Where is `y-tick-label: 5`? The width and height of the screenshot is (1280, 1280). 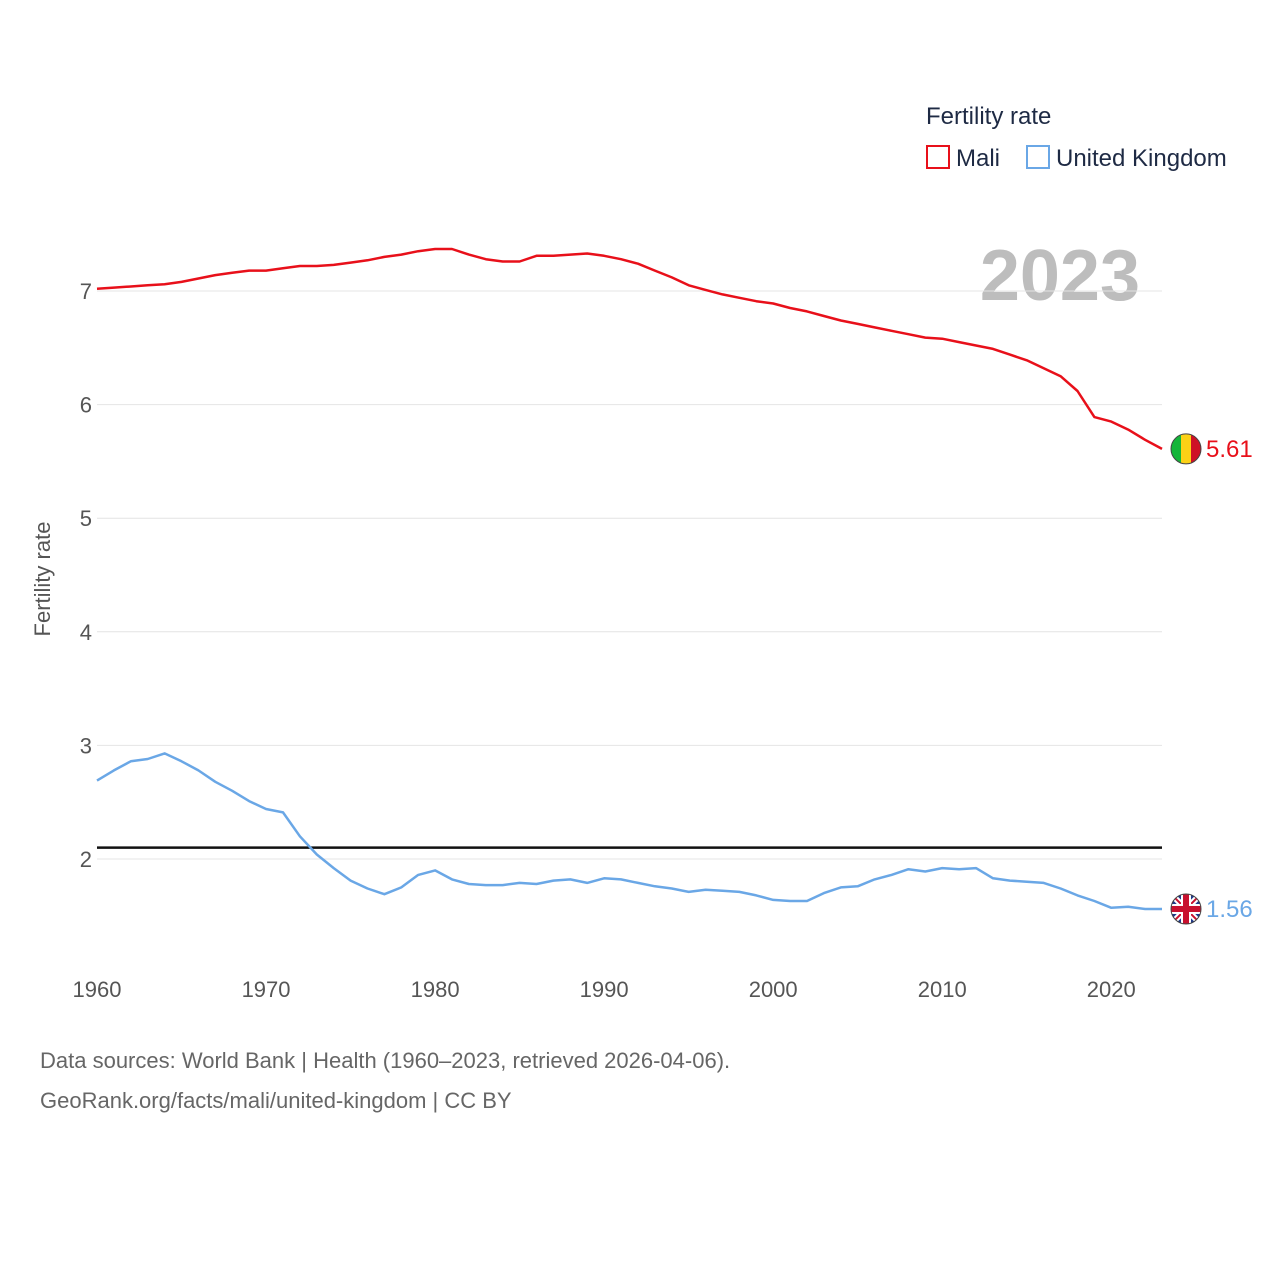
y-tick-label: 5 is located at coordinates (86, 518).